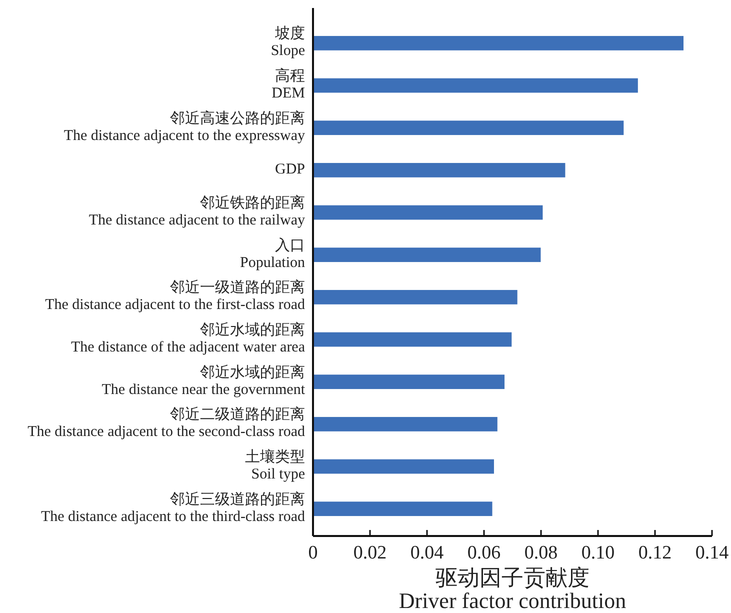 This screenshot has height=613, width=731. I want to click on x-tick-label: 0.12, so click(655, 553).